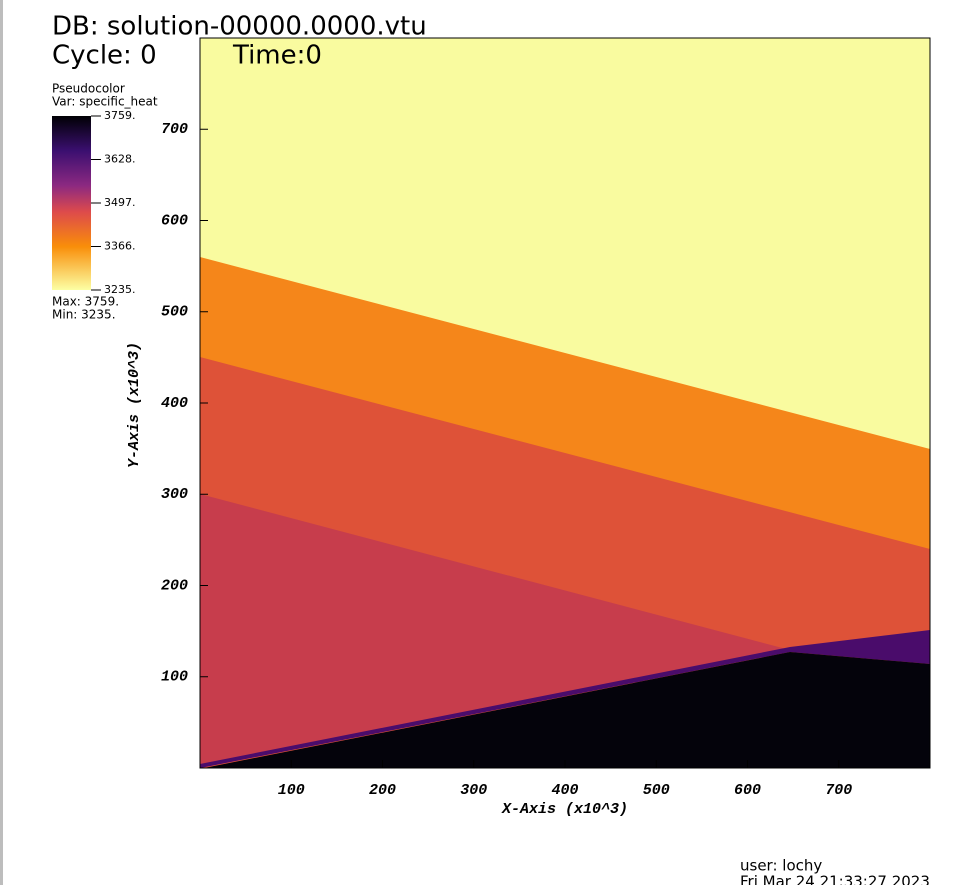 The height and width of the screenshot is (885, 979). What do you see at coordinates (120, 115) in the screenshot?
I see `colorbar-tick-label: 3759.` at bounding box center [120, 115].